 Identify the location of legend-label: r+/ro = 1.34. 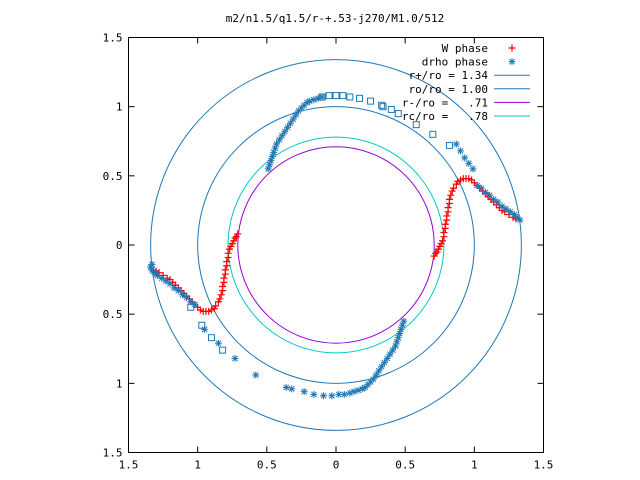
(449, 75).